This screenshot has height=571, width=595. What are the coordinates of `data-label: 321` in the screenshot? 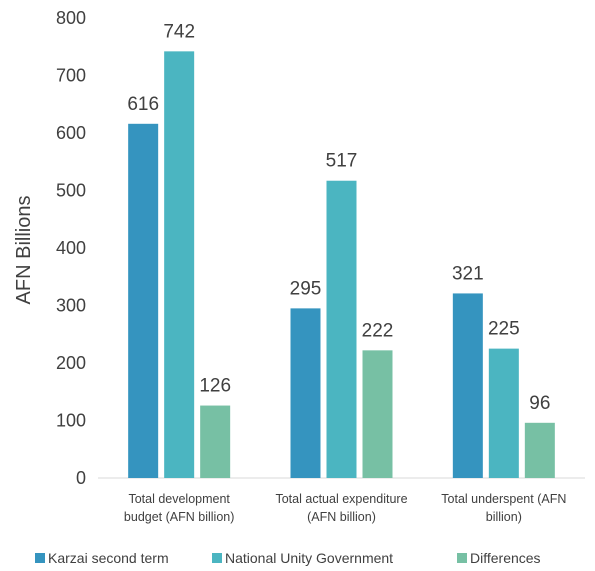 It's located at (468, 273).